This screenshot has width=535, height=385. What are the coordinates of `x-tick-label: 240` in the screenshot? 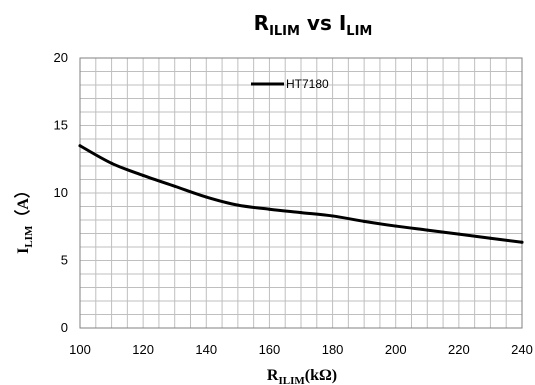 It's located at (522, 349).